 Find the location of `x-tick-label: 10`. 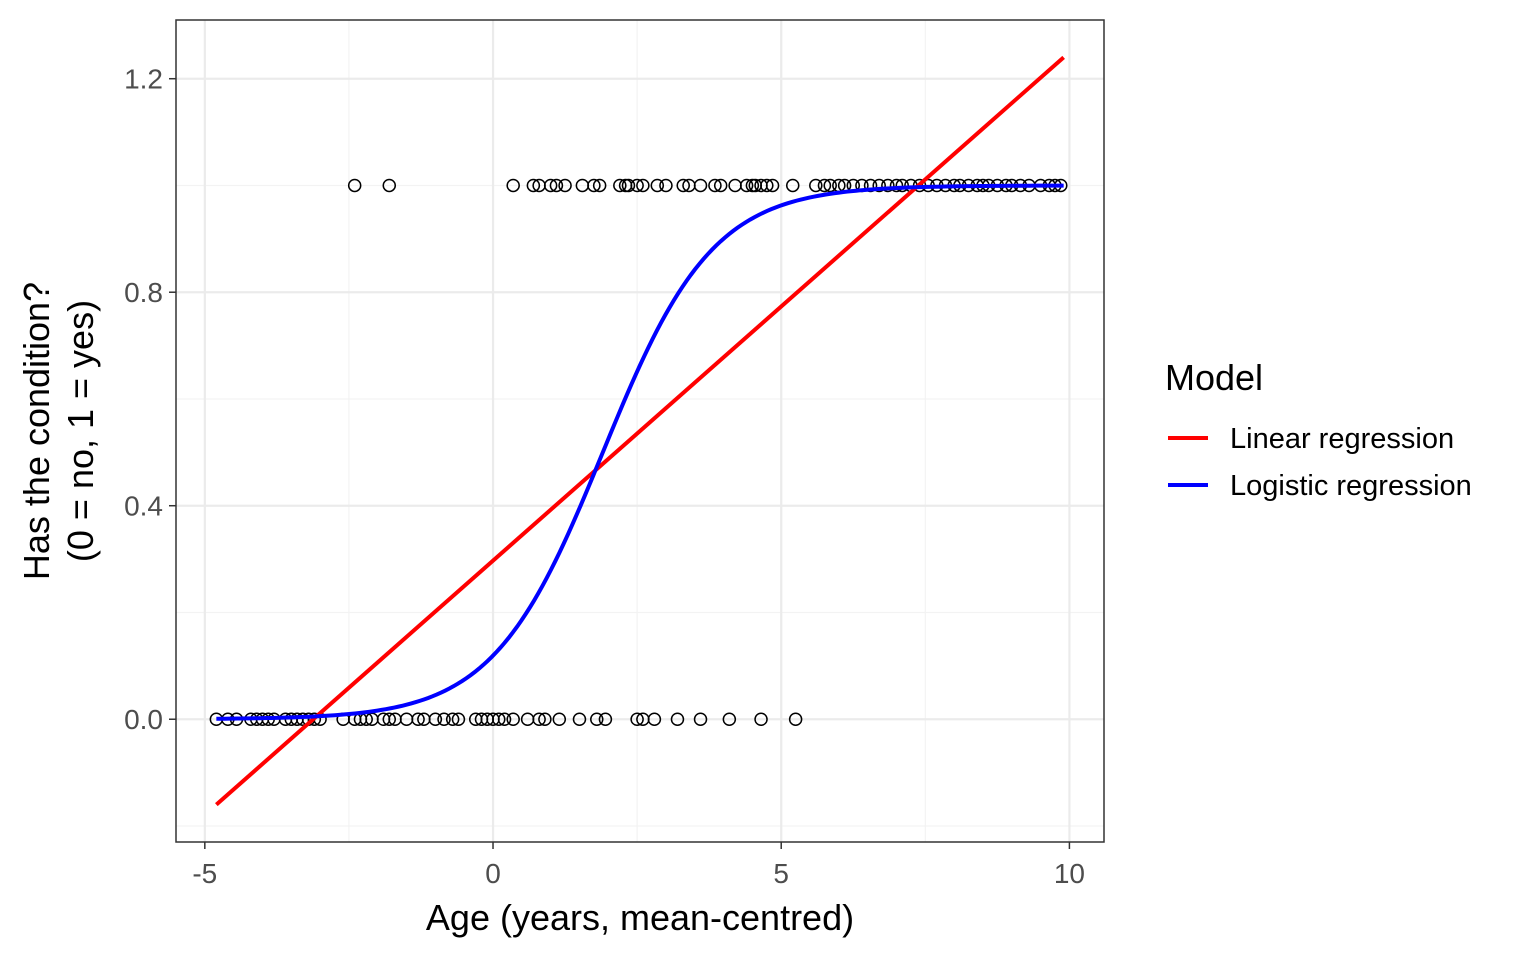

x-tick-label: 10 is located at coordinates (1069, 873).